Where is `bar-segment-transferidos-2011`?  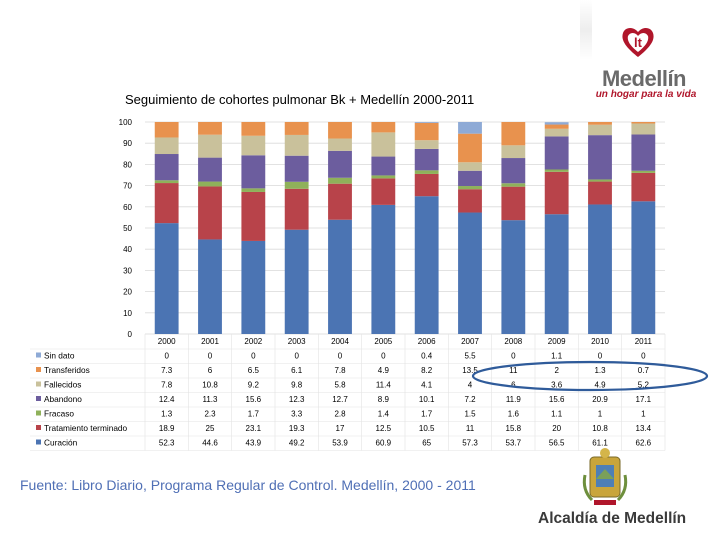
bar-segment-transferidos-2011 is located at coordinates (643, 123).